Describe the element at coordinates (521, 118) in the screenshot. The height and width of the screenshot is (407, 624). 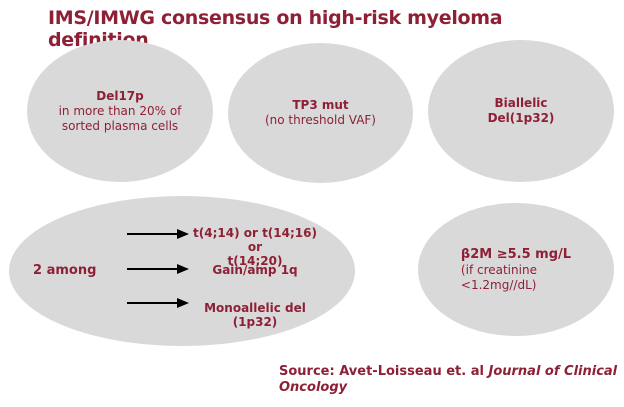
I see `biallelic-line2: Del(1p32)` at that location.